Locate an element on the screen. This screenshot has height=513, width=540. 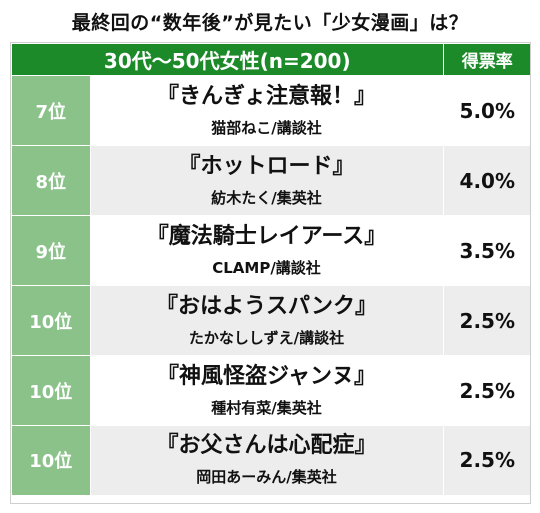
work-title: 『ホットロード』 is located at coordinates (266, 166).